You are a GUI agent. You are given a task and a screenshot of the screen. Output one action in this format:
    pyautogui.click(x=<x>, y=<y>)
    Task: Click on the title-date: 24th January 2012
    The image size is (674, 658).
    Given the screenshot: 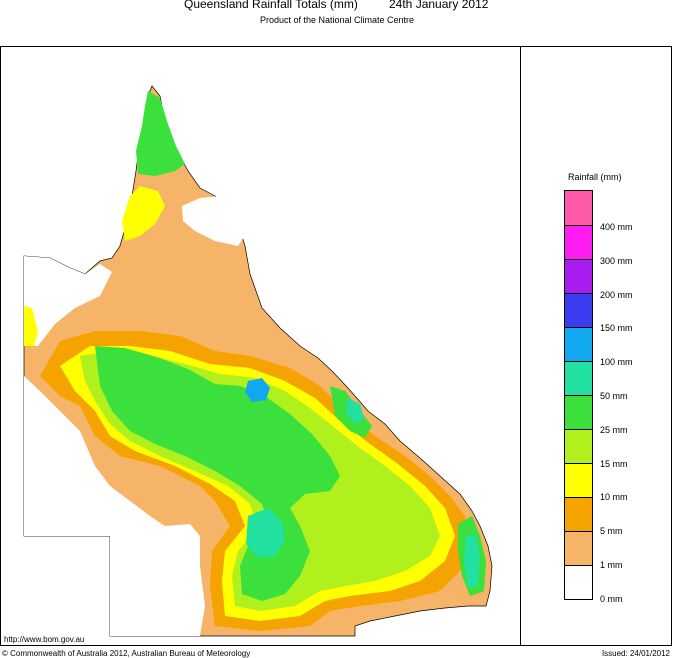 What is the action you would take?
    pyautogui.click(x=439, y=5)
    